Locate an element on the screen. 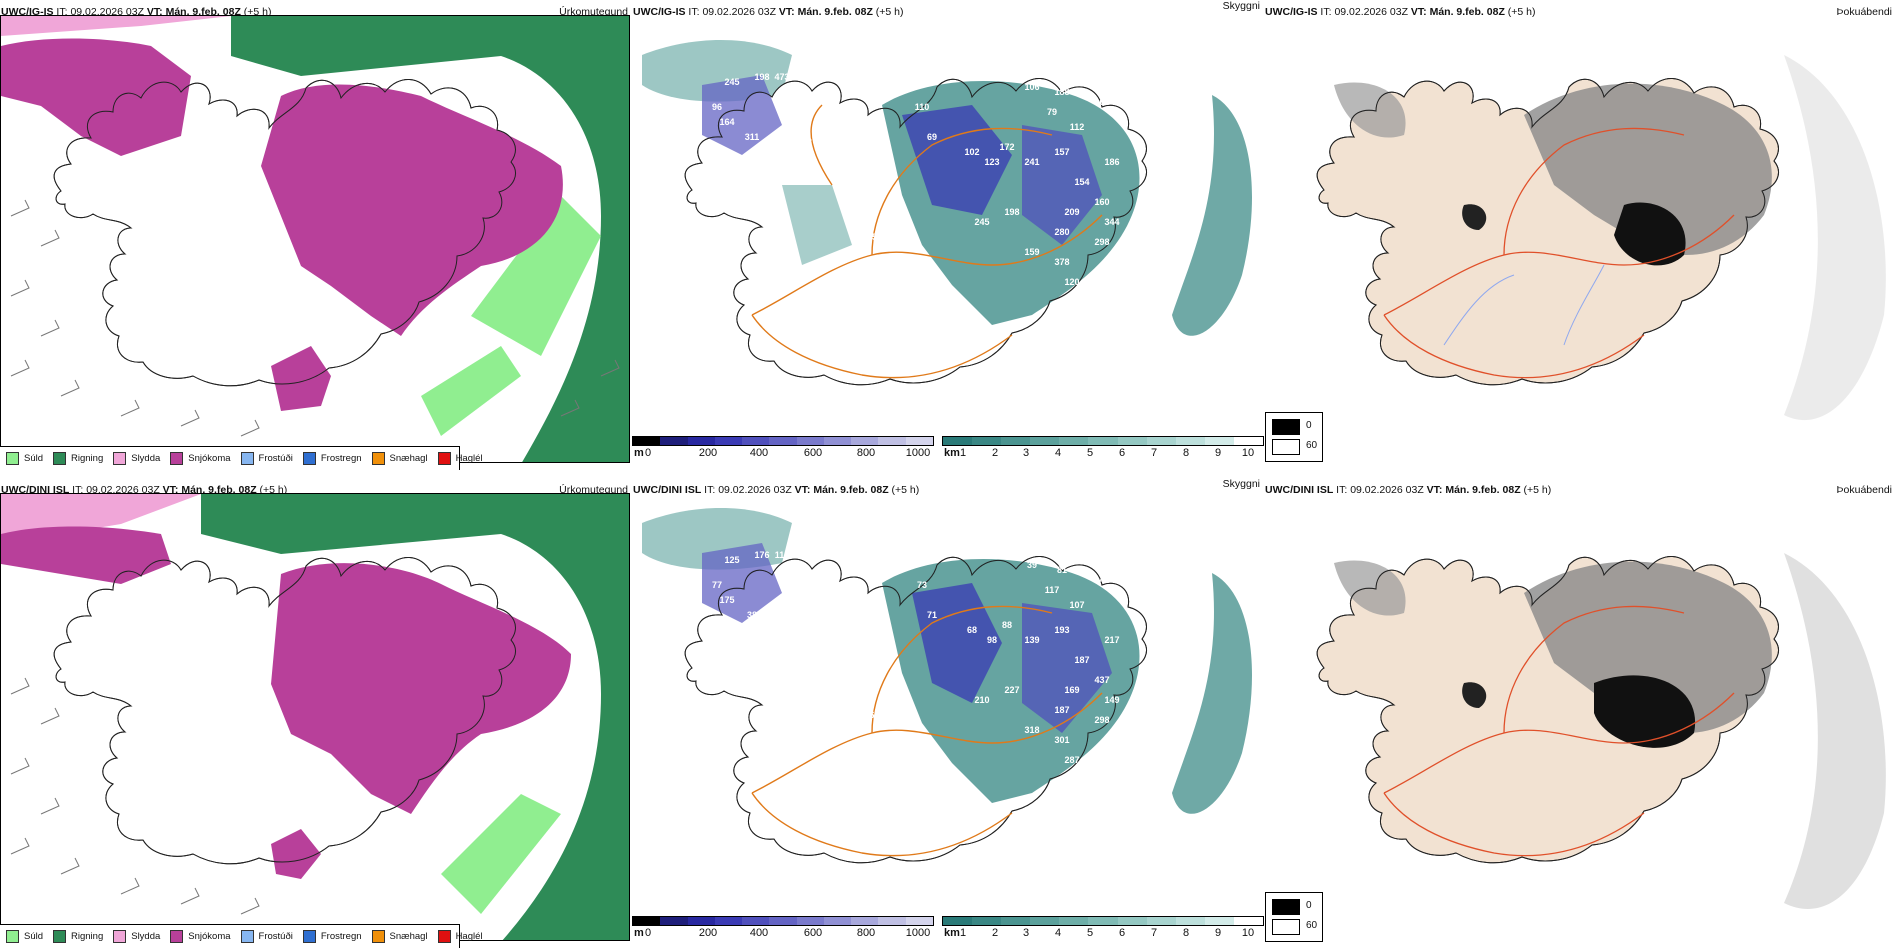 This screenshot has width=1900, height=952. elevation-label: 77 is located at coordinates (717, 585).